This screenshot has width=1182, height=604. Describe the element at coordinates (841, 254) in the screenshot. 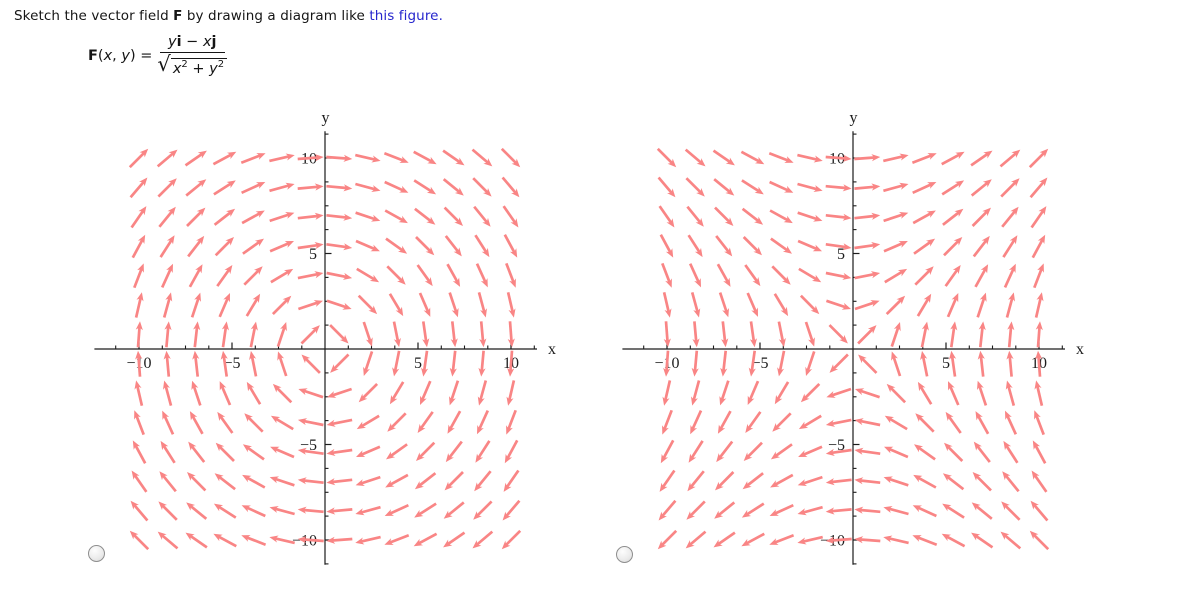

I see `y-tick-label: 5` at that location.